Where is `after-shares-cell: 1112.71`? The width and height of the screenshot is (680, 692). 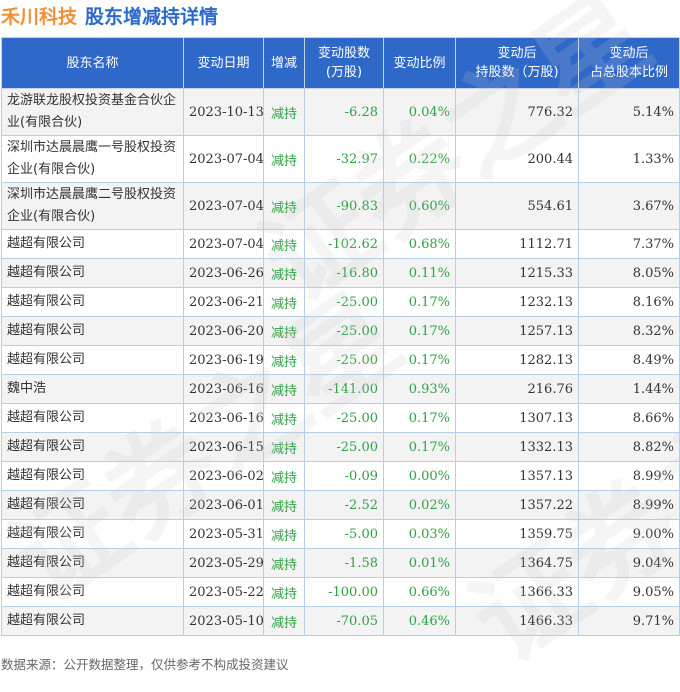 after-shares-cell: 1112.71 is located at coordinates (517, 244).